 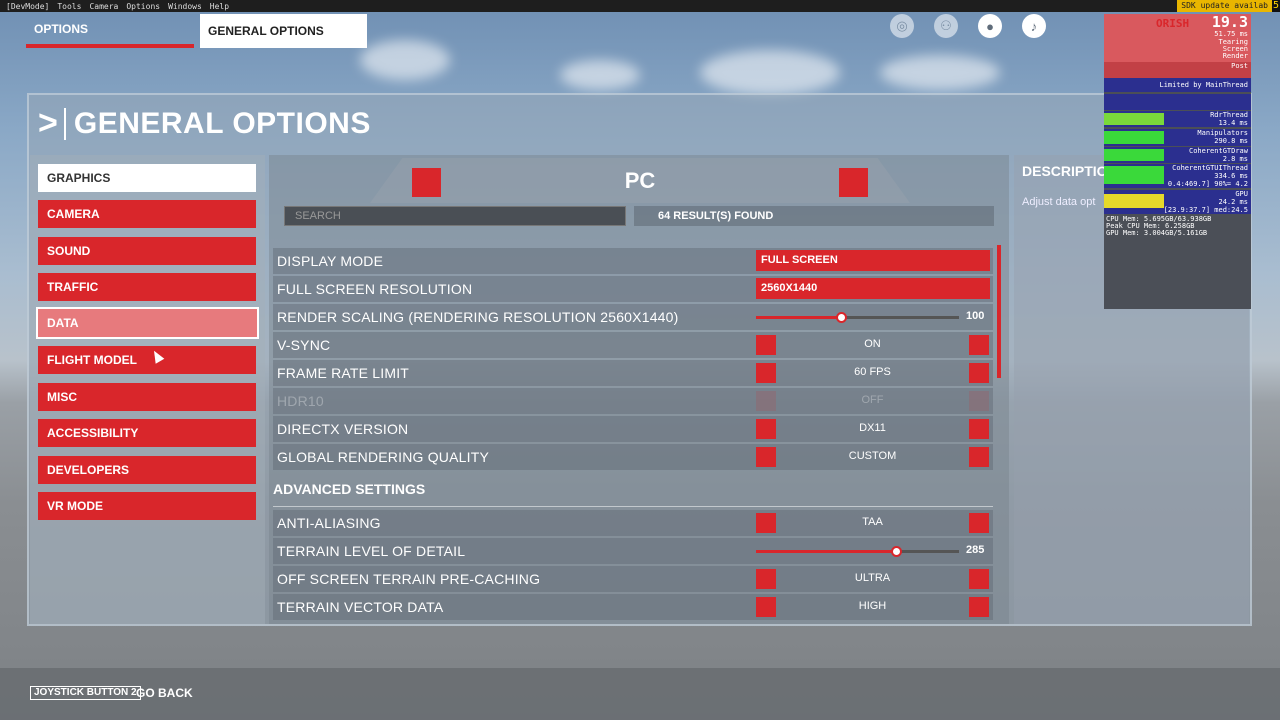 I want to click on menu-item-graphics: GRAPHICS, so click(x=147, y=178).